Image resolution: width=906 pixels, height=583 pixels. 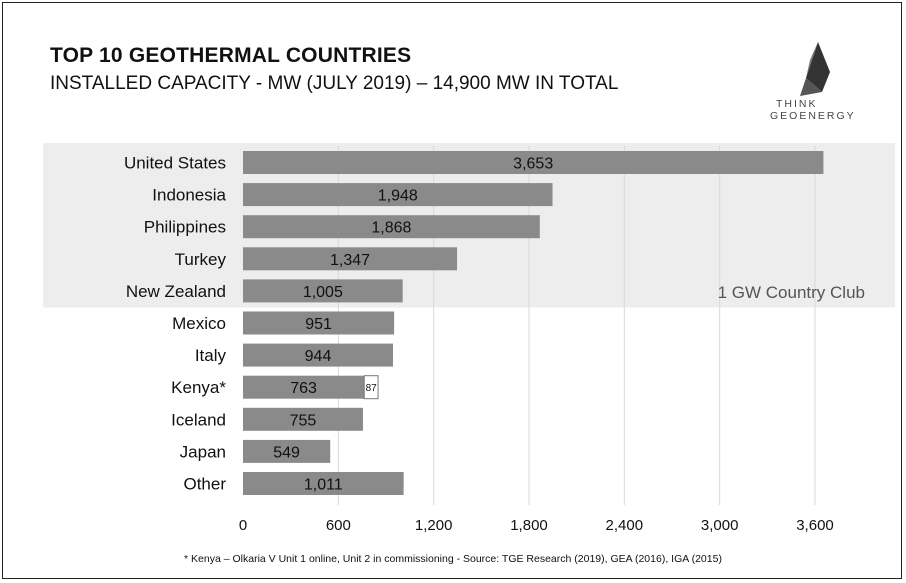 I want to click on x-tick-label: 1,200, so click(x=434, y=525).